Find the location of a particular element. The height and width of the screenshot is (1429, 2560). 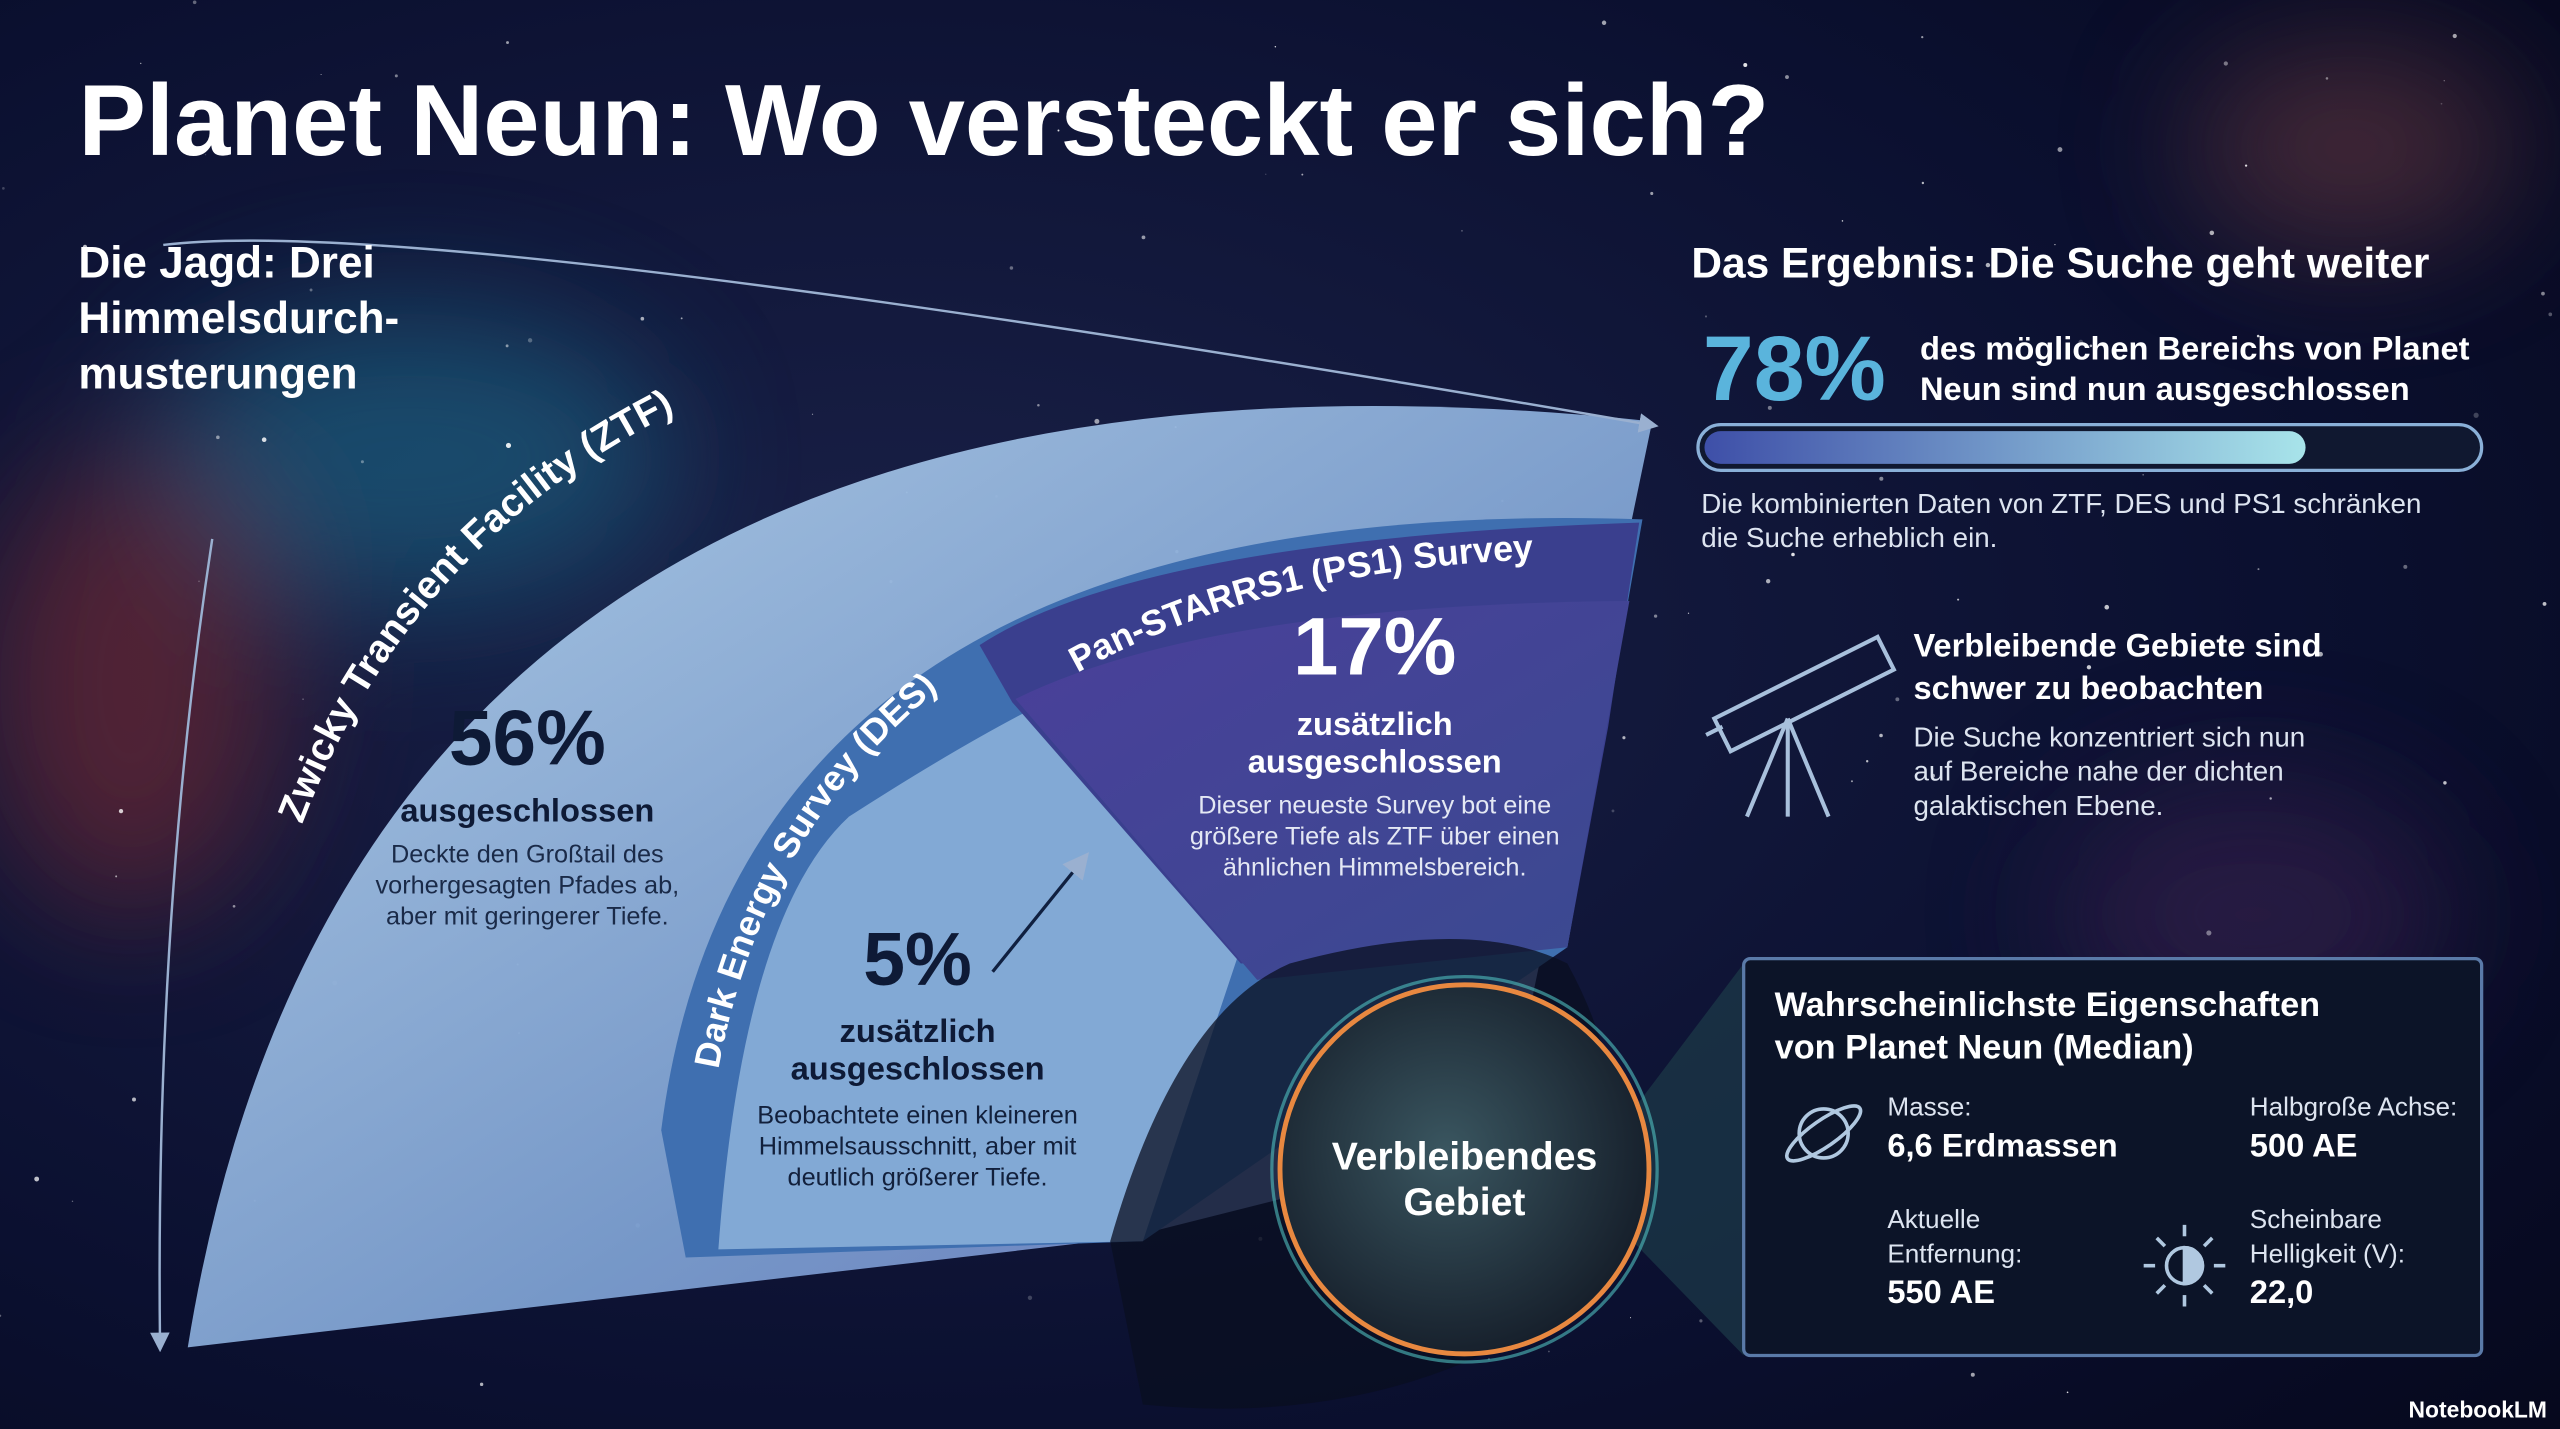

survey-description: Dieser neueste Survey bot eine is located at coordinates (1374, 805).